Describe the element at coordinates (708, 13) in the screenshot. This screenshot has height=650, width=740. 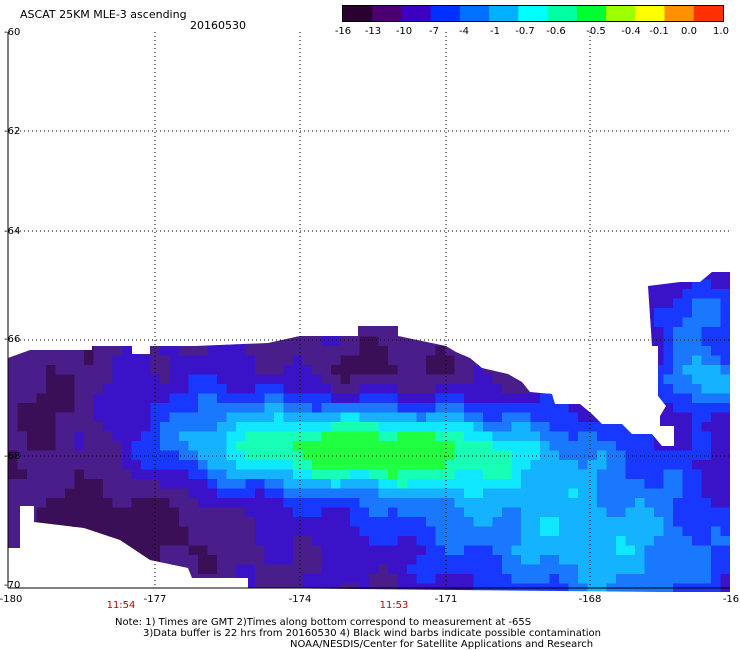
I see `colorbar-swatch` at that location.